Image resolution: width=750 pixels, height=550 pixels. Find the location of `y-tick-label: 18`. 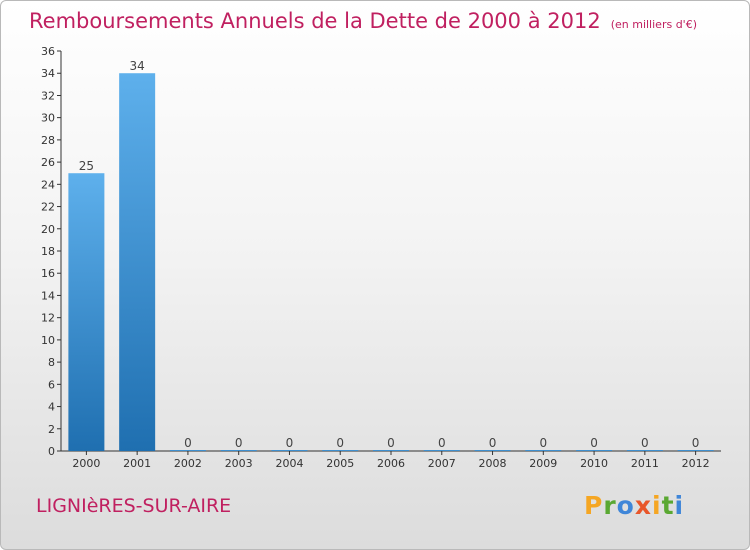

y-tick-label: 18 is located at coordinates (48, 251).